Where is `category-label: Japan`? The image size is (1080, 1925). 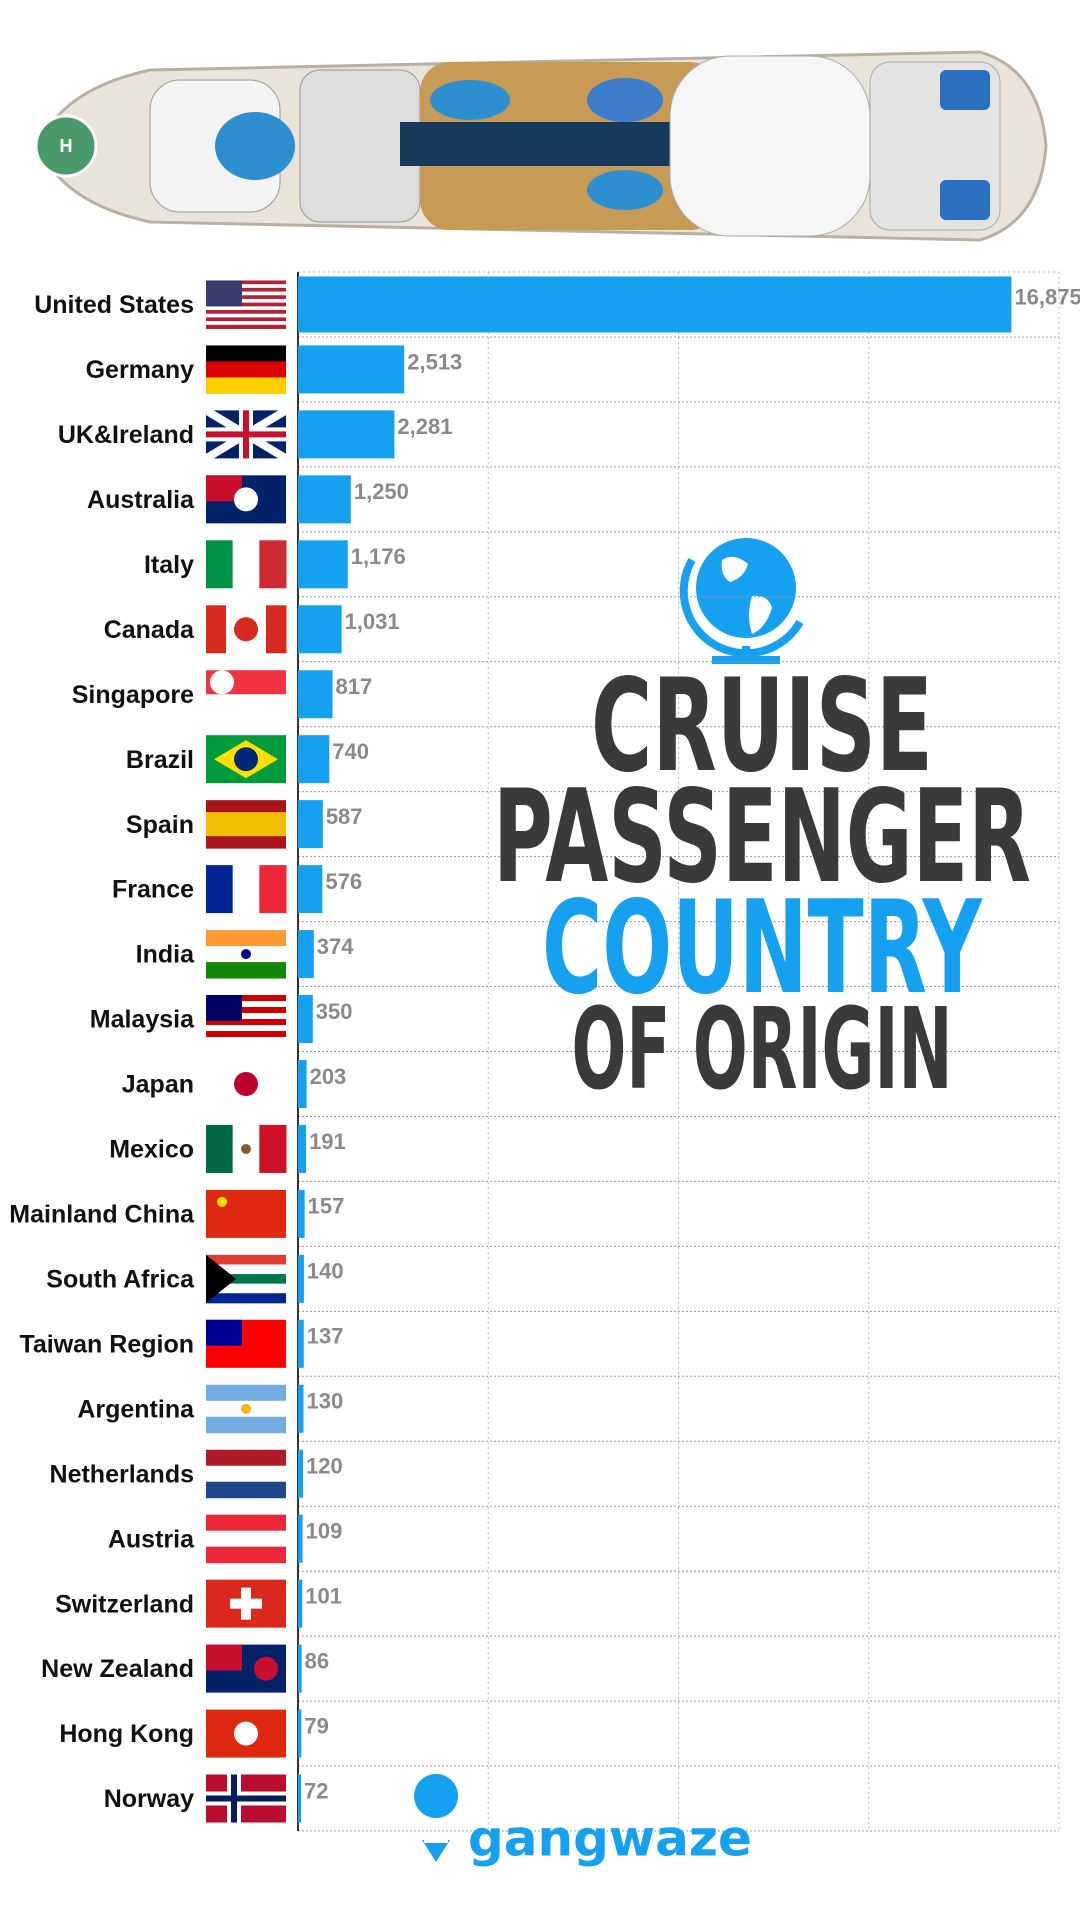 category-label: Japan is located at coordinates (158, 1085).